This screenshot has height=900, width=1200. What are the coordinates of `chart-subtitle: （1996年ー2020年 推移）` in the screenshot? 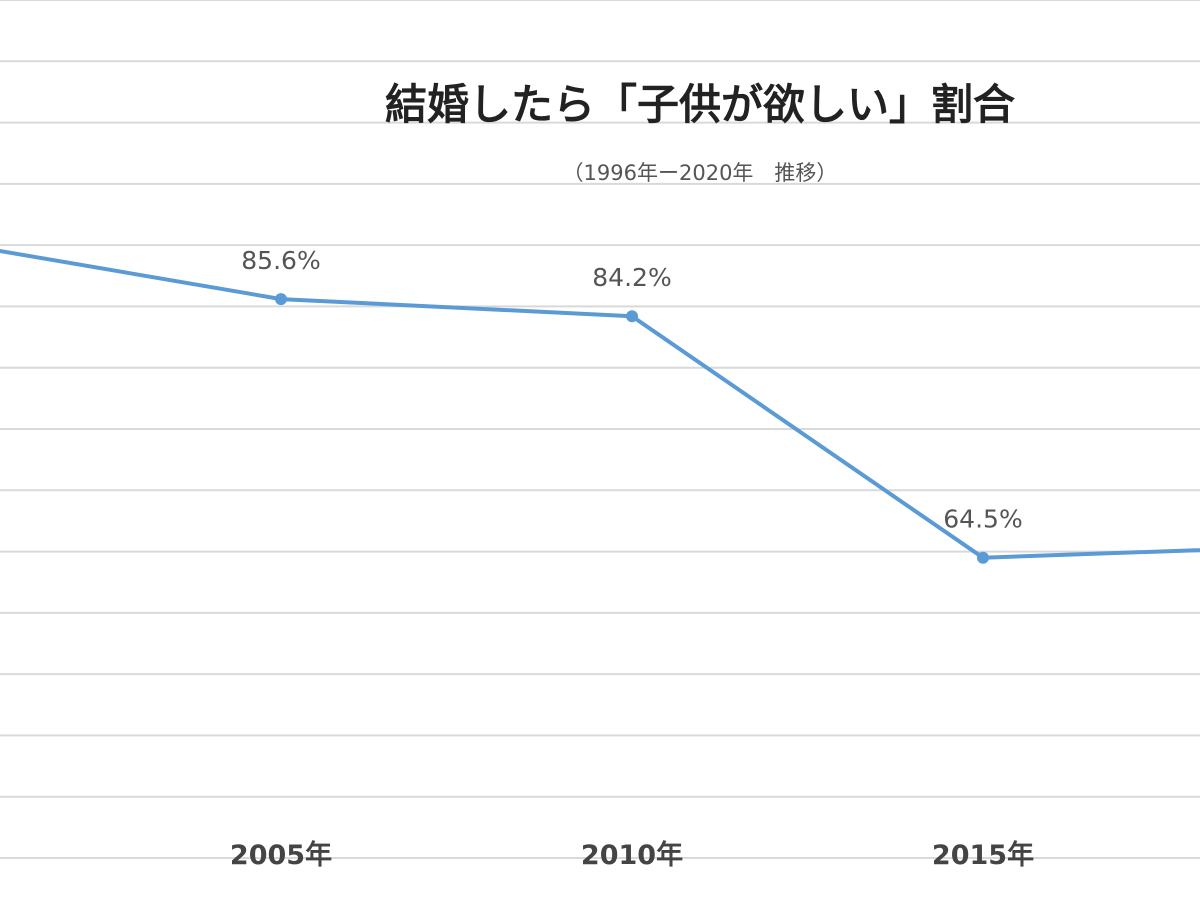 It's located at (700, 173).